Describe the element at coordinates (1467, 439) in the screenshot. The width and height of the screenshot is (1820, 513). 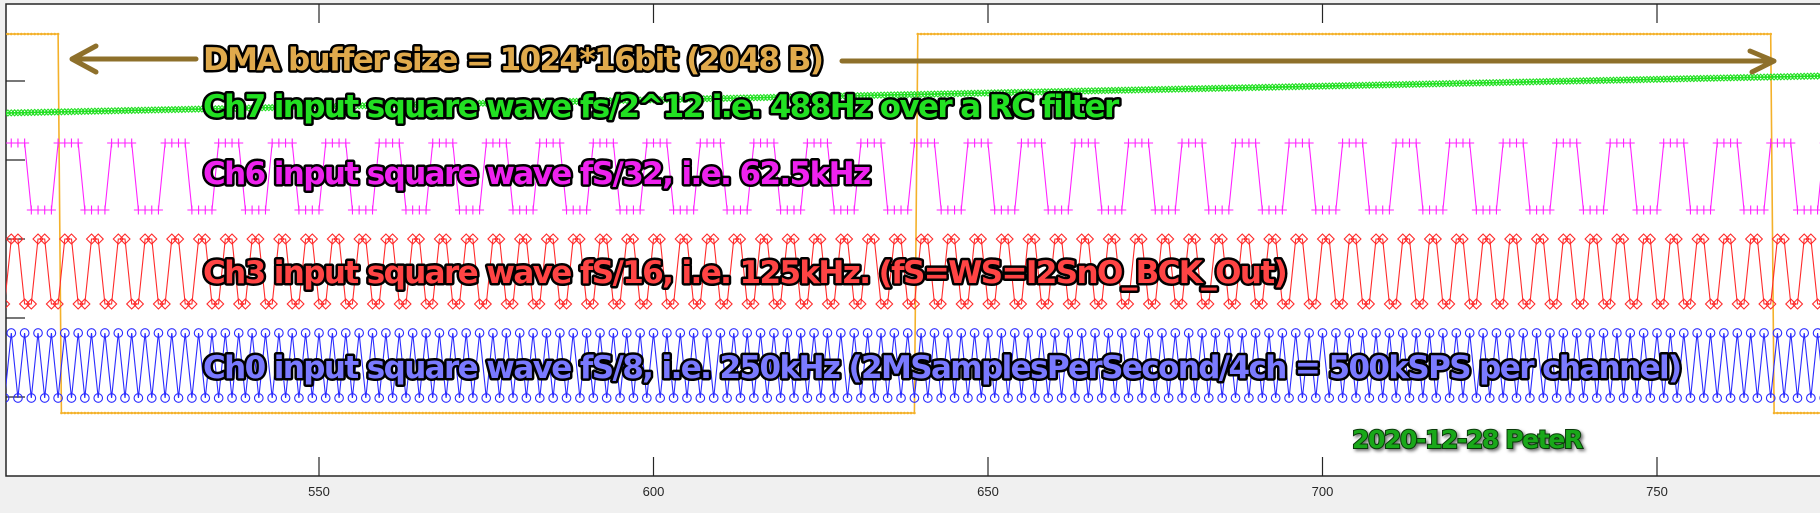
I see `author-date-stamp: 2020-12-28 PeteR` at that location.